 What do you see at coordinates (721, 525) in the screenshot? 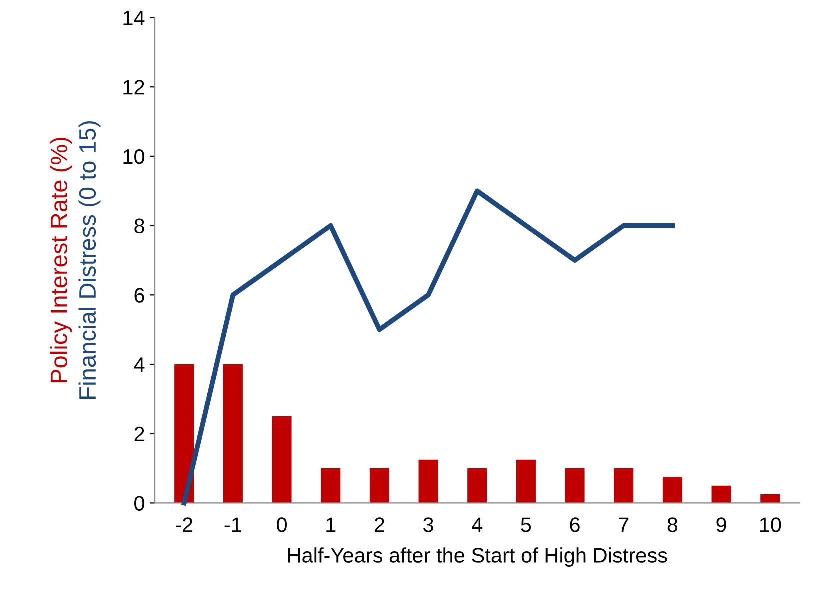
I see `x-tick-label: 9` at bounding box center [721, 525].